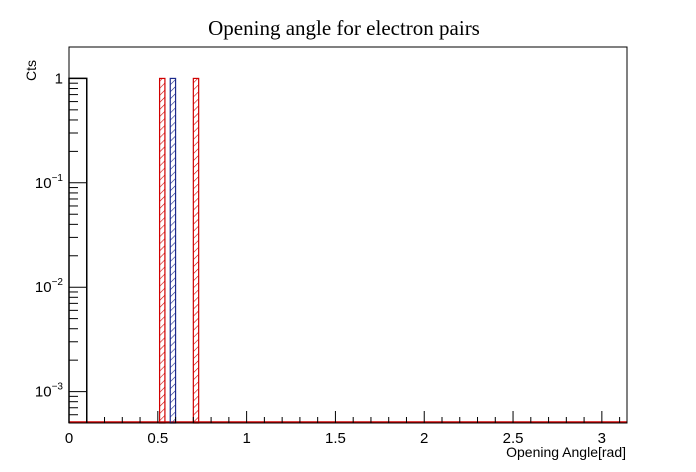 Image resolution: width=696 pixels, height=472 pixels. What do you see at coordinates (49, 182) in the screenshot?
I see `y-tick-label-1: 10⁻¹` at bounding box center [49, 182].